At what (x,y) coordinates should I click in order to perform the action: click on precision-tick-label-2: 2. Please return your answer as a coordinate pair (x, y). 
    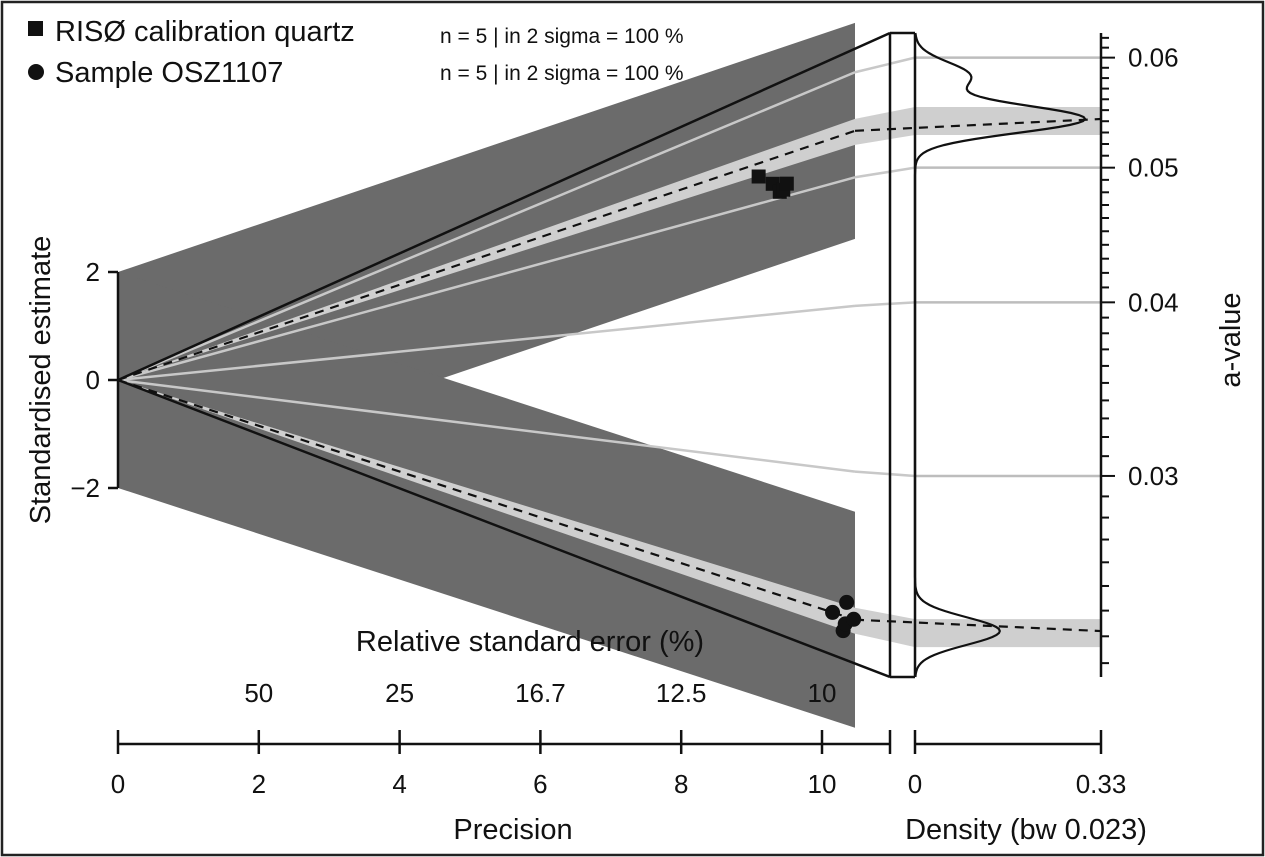
    Looking at the image, I should click on (259, 784).